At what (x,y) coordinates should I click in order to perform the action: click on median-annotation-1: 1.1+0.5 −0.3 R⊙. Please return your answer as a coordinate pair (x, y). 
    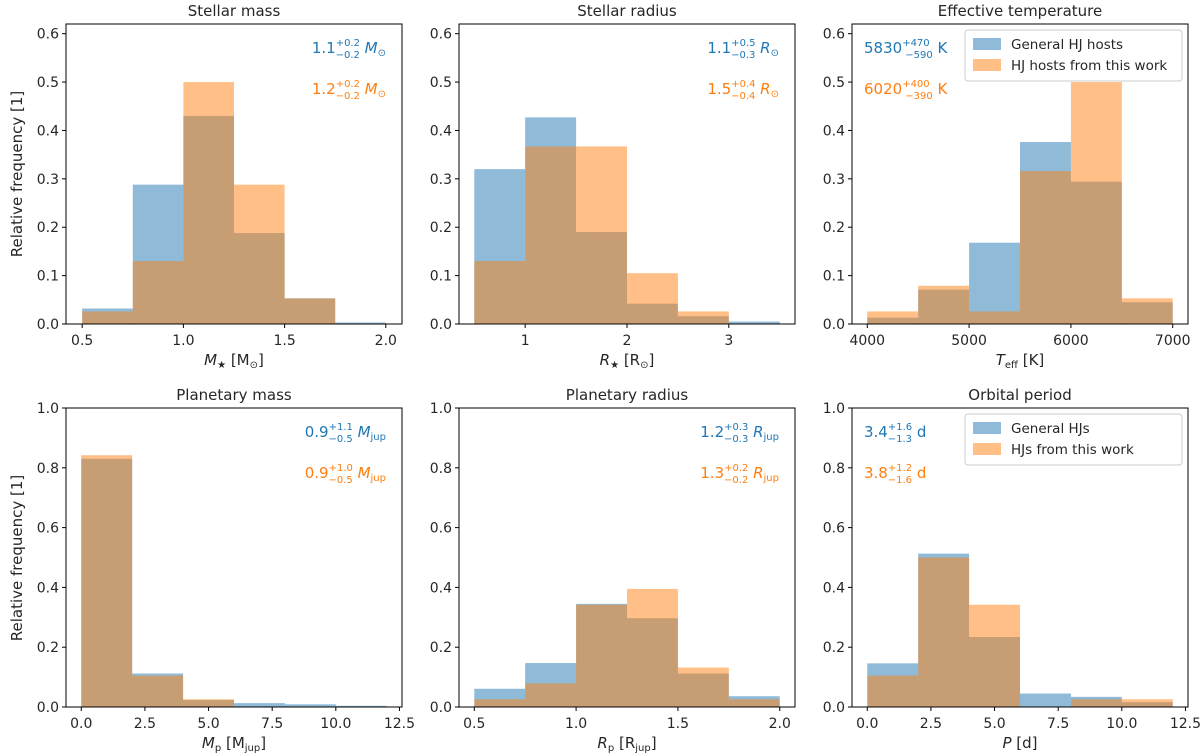
    Looking at the image, I should click on (743, 49).